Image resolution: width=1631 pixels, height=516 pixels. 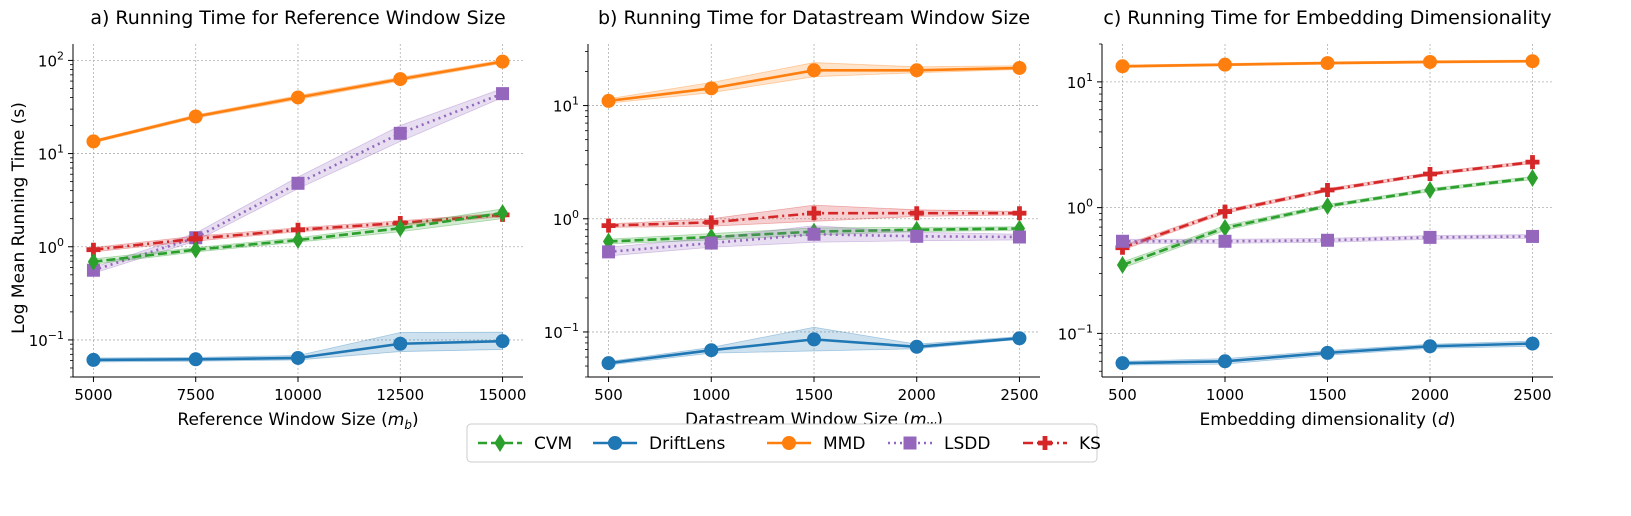 I want to click on series-cvm, so click(x=1327, y=221).